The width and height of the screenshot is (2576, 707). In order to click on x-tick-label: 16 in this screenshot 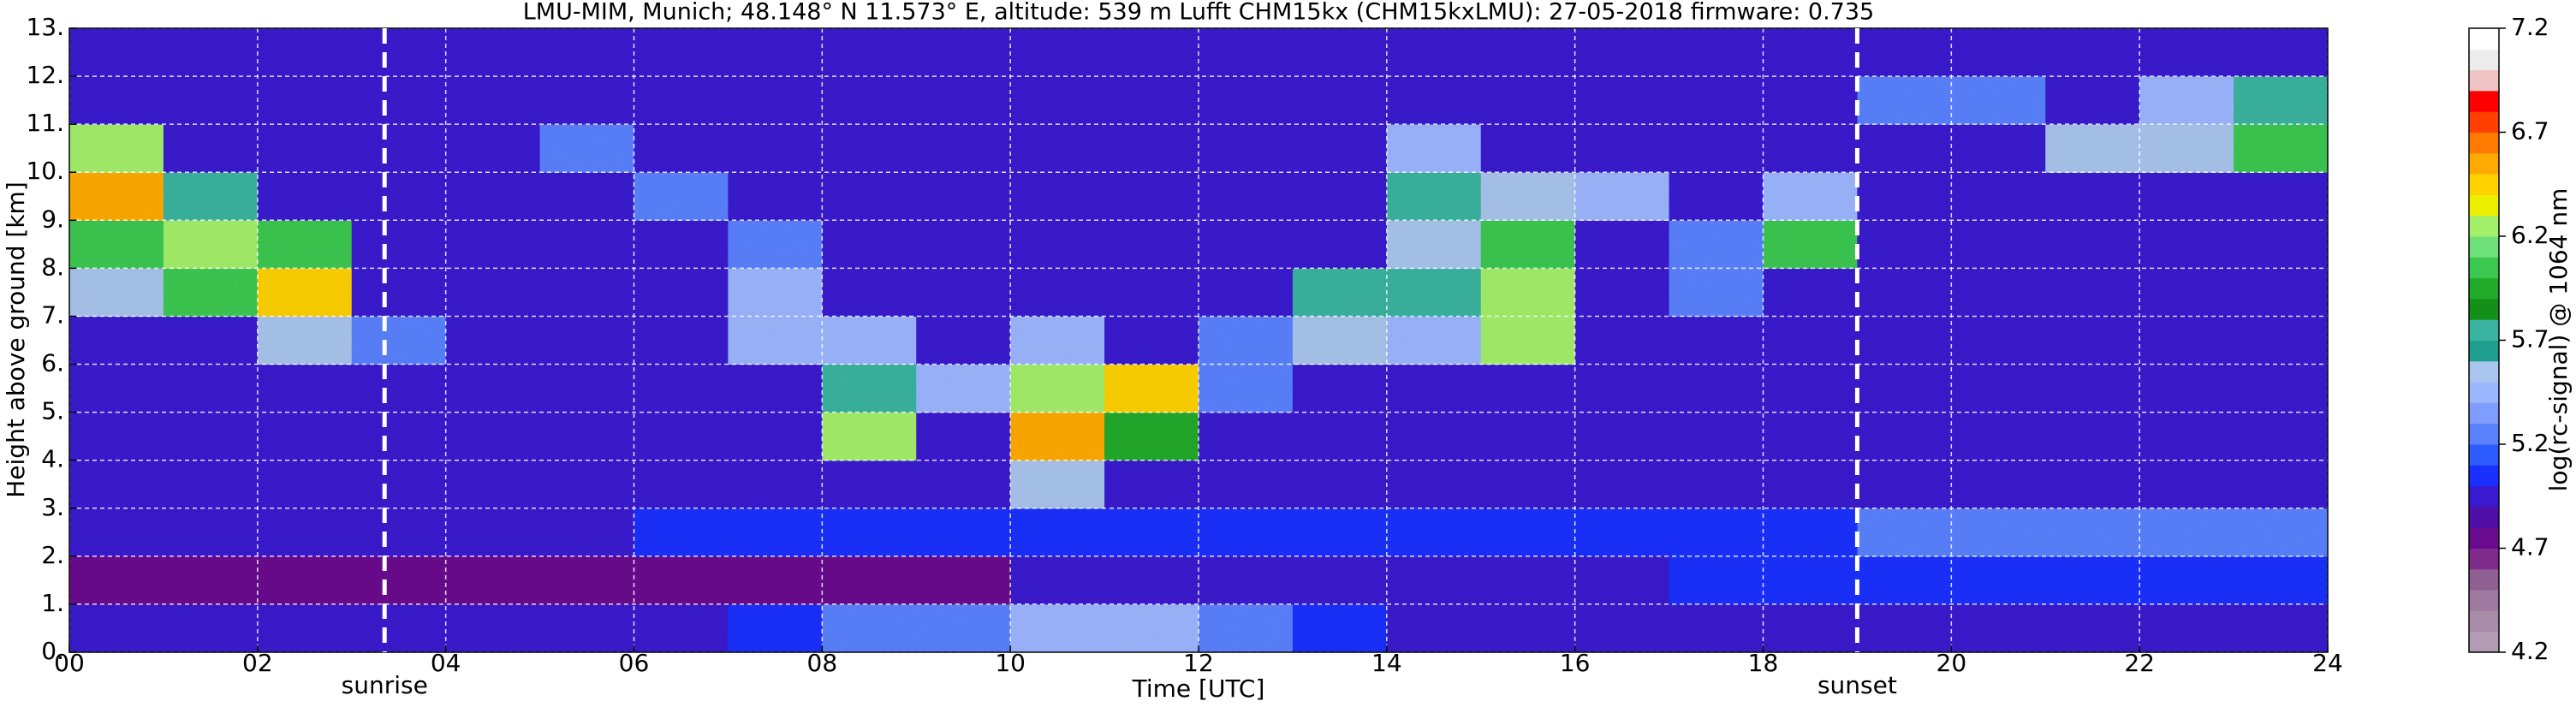, I will do `click(1575, 663)`.